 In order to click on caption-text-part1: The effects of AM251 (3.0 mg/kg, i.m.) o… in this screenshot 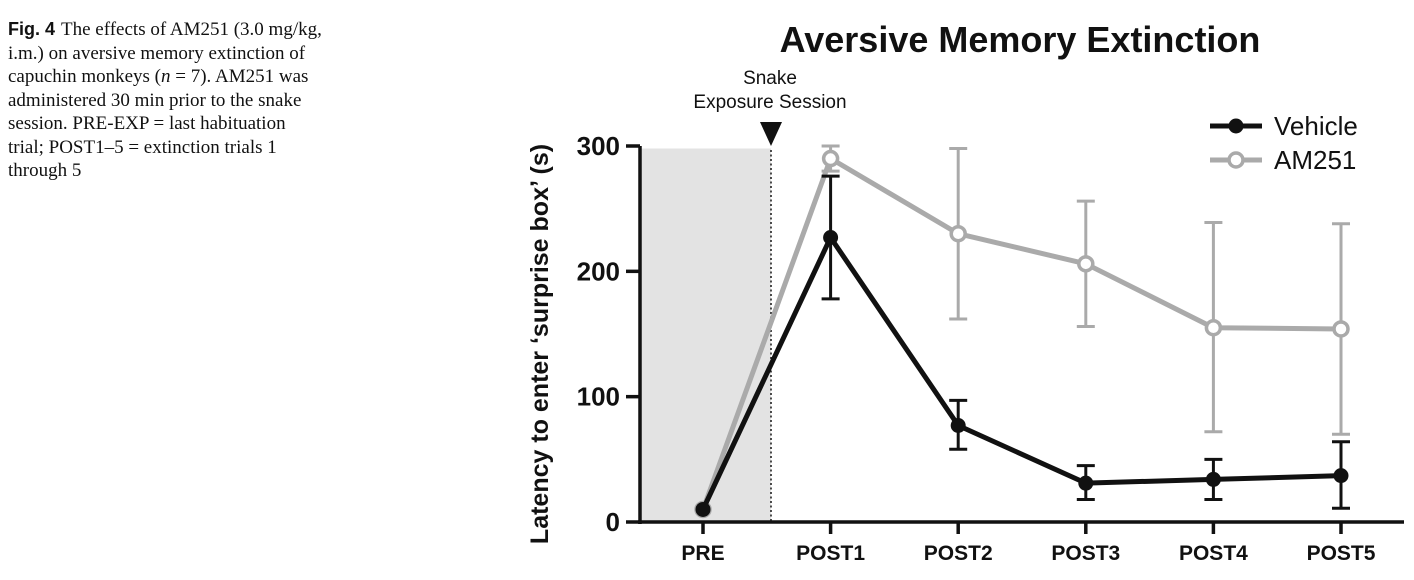, I will do `click(165, 53)`.